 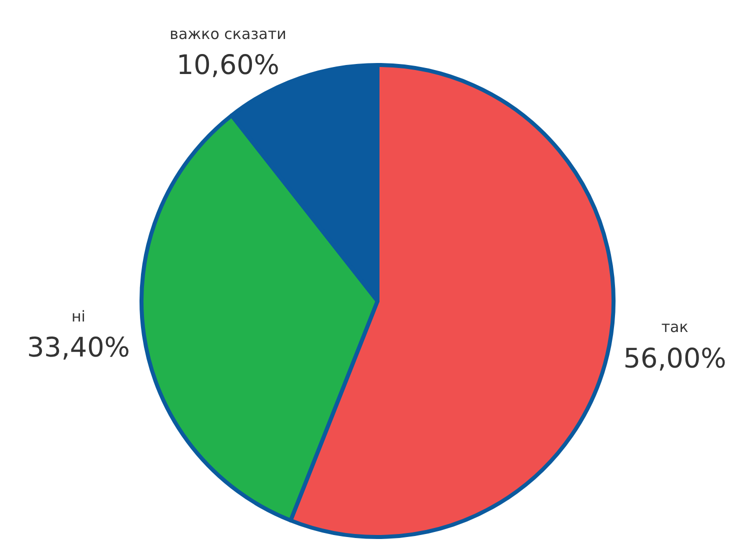 I want to click on slice-label: ні, so click(x=78, y=317).